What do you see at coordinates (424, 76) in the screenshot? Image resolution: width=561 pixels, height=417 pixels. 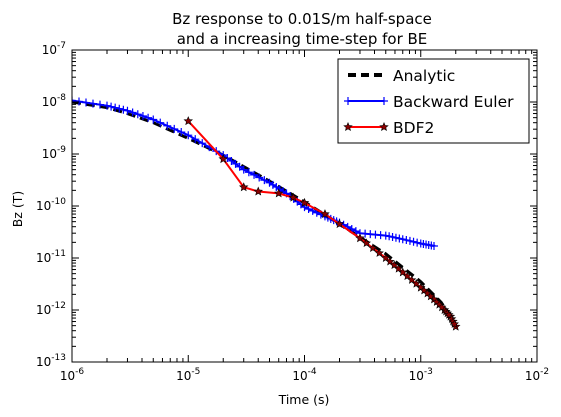 I see `legend-label: Analytic` at bounding box center [424, 76].